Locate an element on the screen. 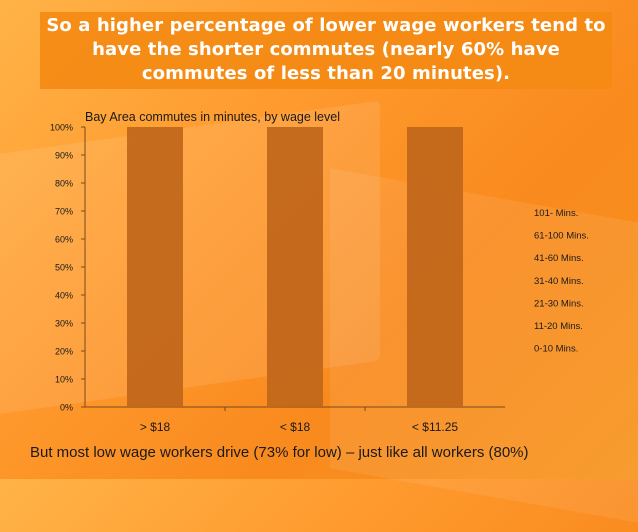 The image size is (638, 532). legend-entry: 0-10 Mins. is located at coordinates (556, 349).